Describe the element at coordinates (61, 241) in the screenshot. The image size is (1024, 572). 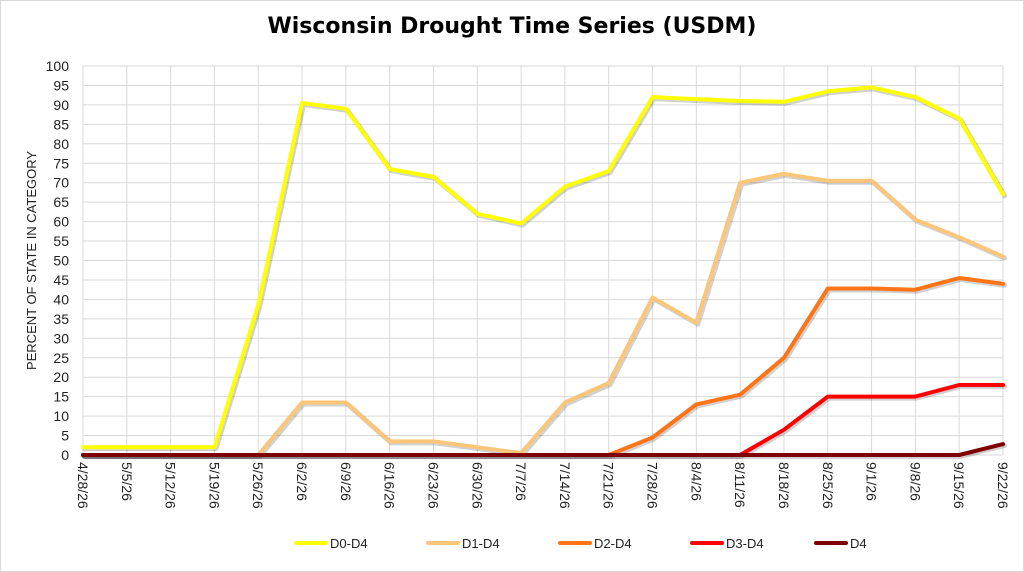
I see `y-tick-label: 55` at that location.